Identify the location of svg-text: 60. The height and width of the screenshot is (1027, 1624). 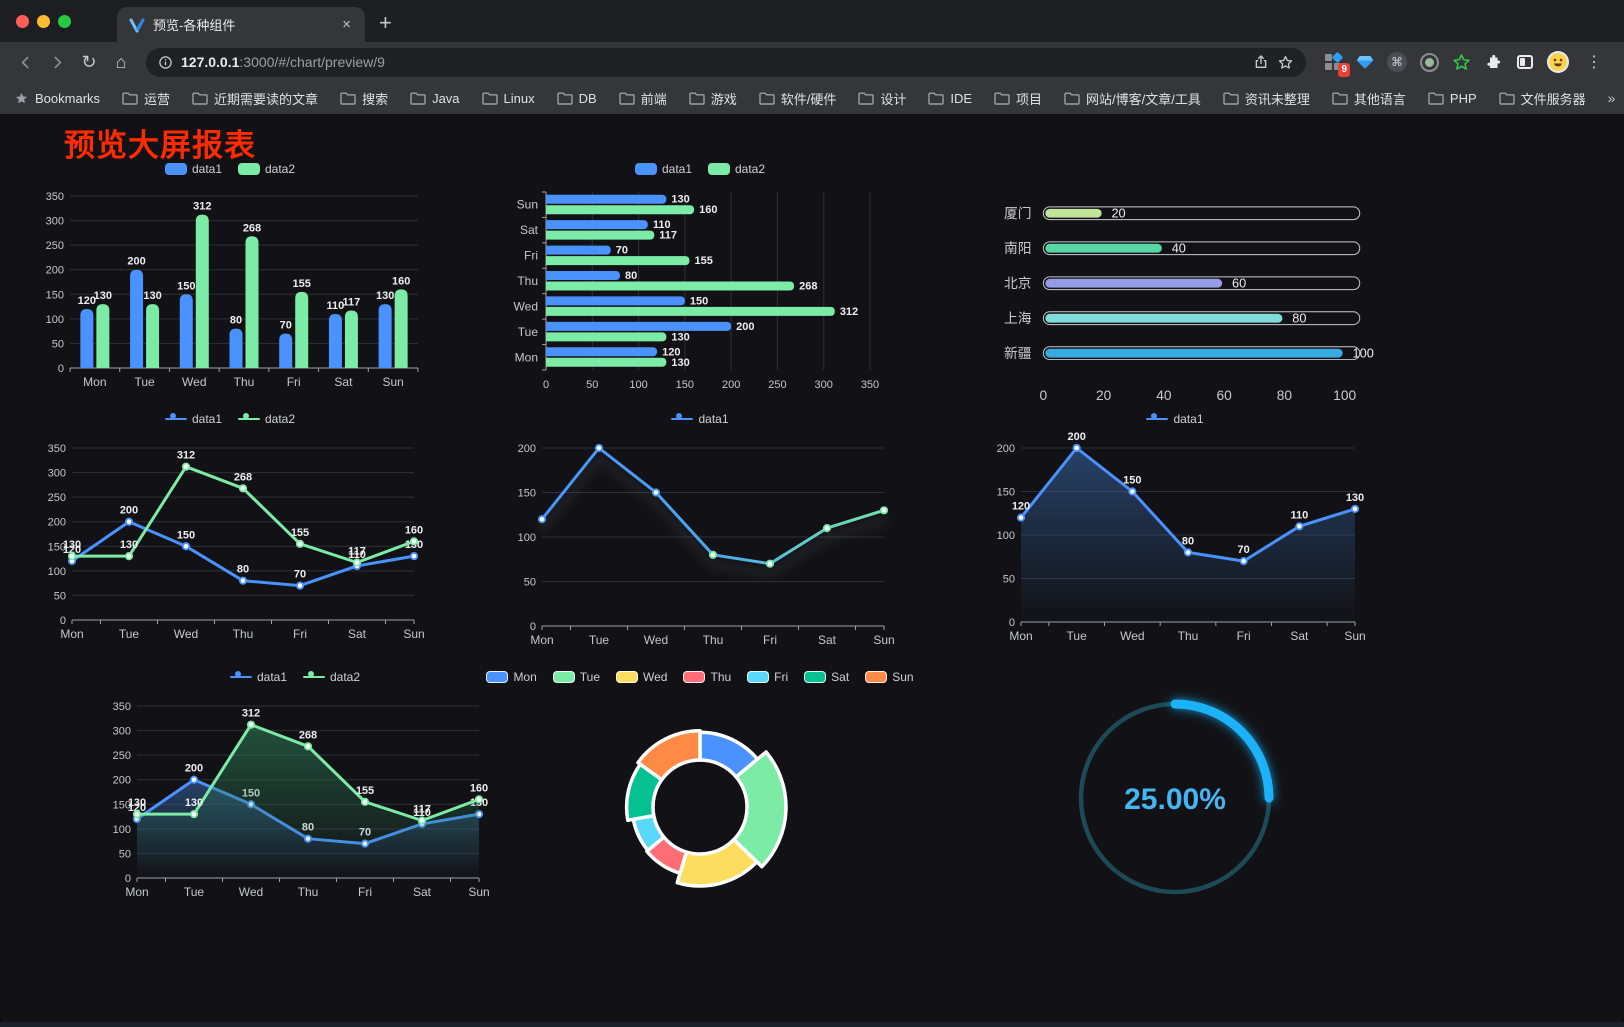
(1224, 395).